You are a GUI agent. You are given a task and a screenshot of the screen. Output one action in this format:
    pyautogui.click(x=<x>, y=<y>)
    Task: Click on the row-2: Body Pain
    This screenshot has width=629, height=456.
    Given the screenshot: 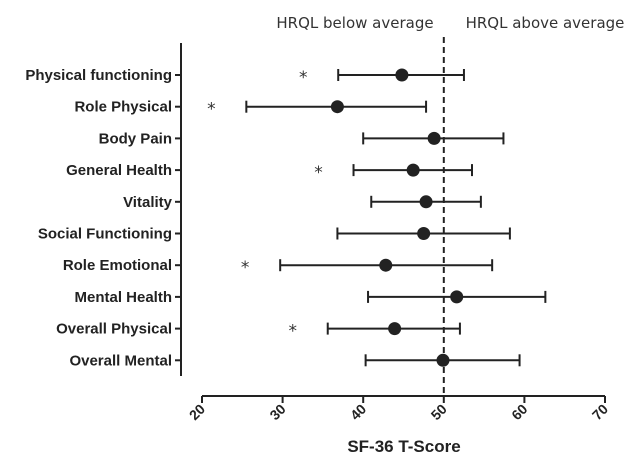 What is the action you would take?
    pyautogui.click(x=302, y=138)
    